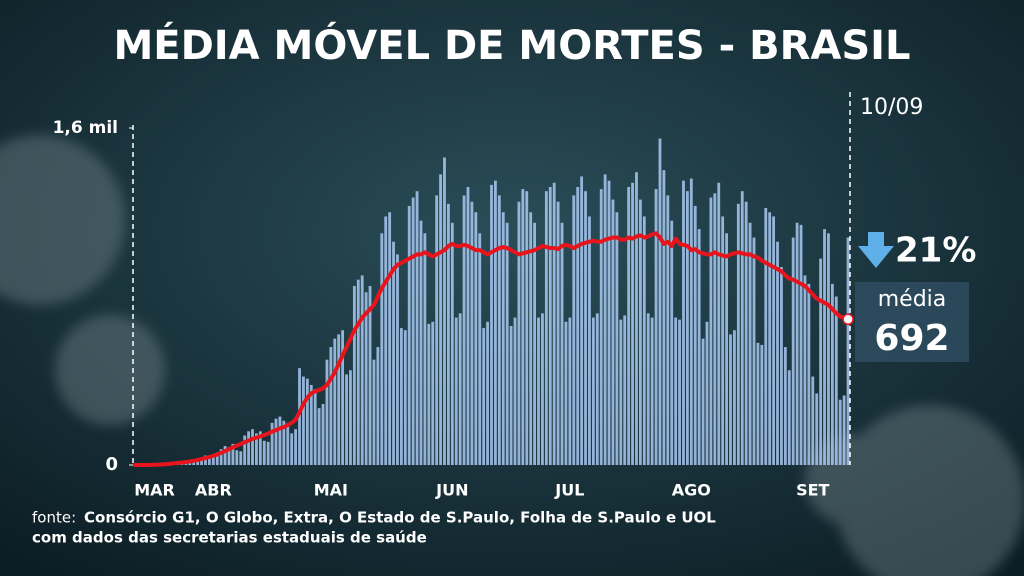  I want to click on x-tick-label: JUN, so click(451, 490).